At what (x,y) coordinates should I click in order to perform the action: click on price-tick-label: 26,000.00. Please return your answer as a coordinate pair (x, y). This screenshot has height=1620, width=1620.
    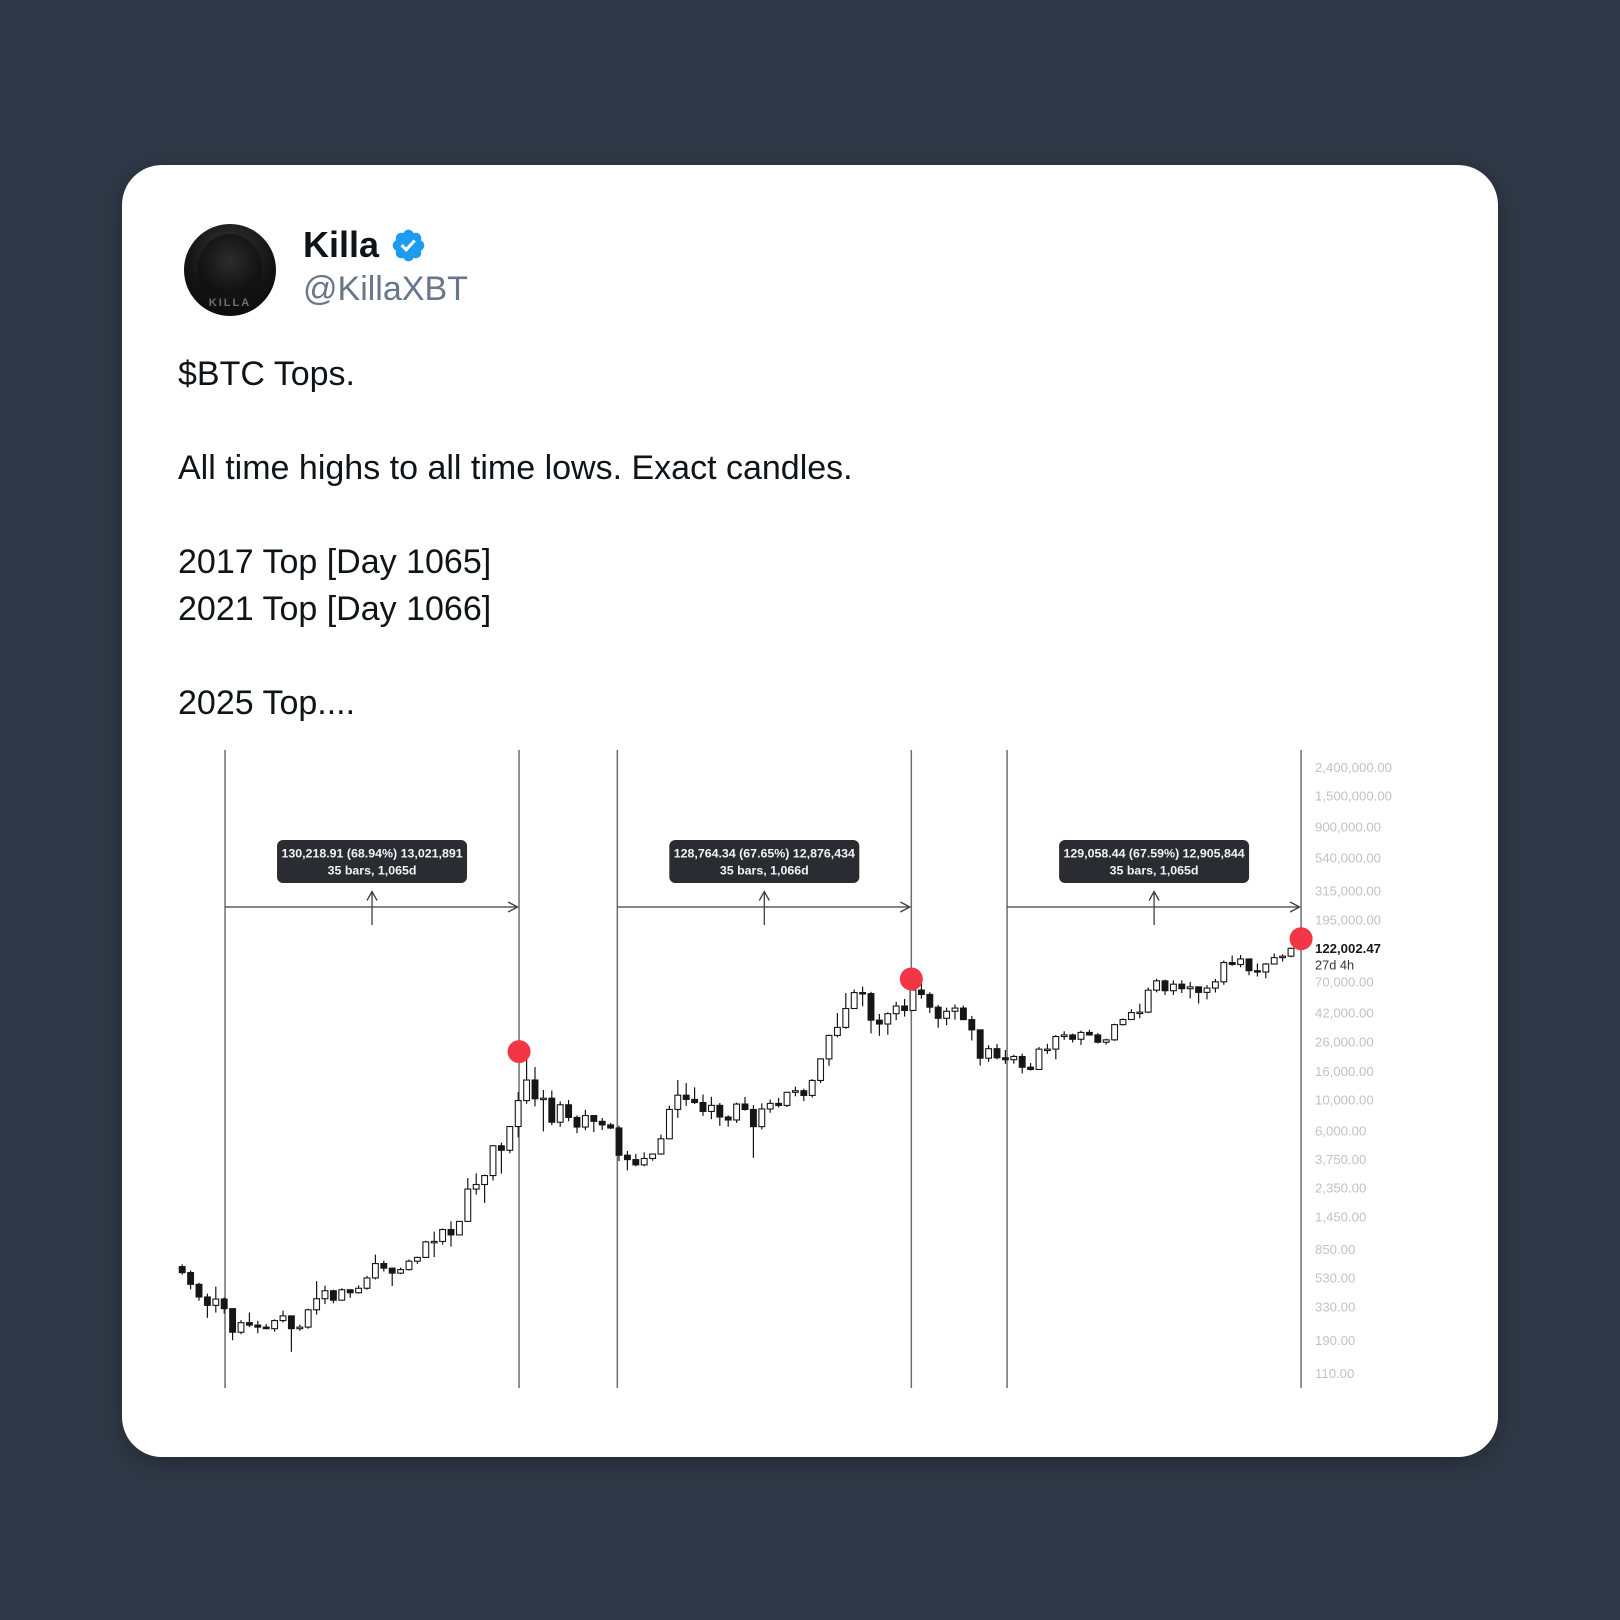
    Looking at the image, I should click on (1344, 1042).